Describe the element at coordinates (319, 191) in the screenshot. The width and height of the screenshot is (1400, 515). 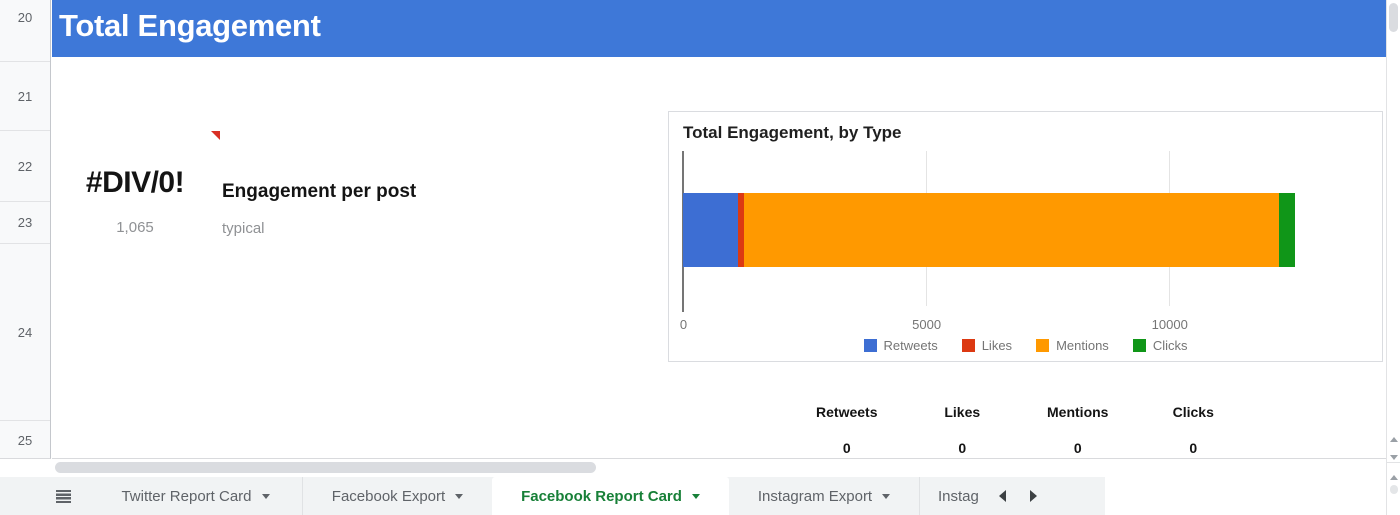
I see `kpi-label: Engagement per post` at that location.